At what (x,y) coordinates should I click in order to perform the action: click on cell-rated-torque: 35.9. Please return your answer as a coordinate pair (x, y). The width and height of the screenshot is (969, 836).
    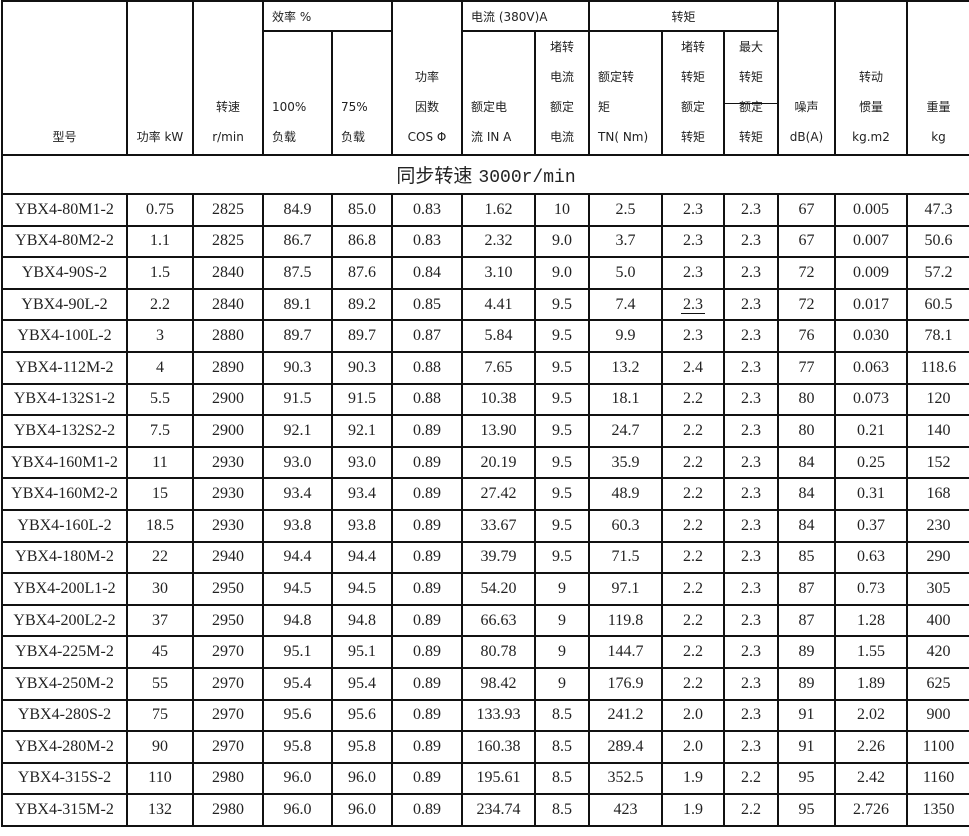
    Looking at the image, I should click on (626, 462).